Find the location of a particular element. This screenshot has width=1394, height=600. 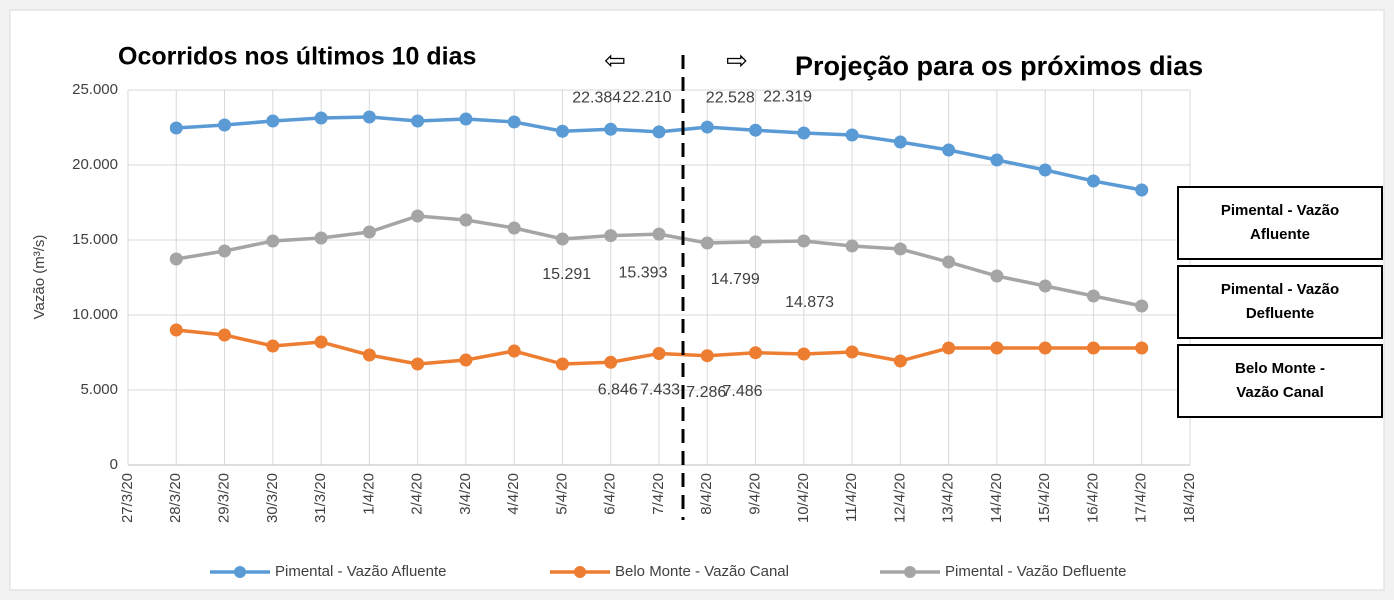

x-tick-label: 5/4/20 is located at coordinates (561, 494).